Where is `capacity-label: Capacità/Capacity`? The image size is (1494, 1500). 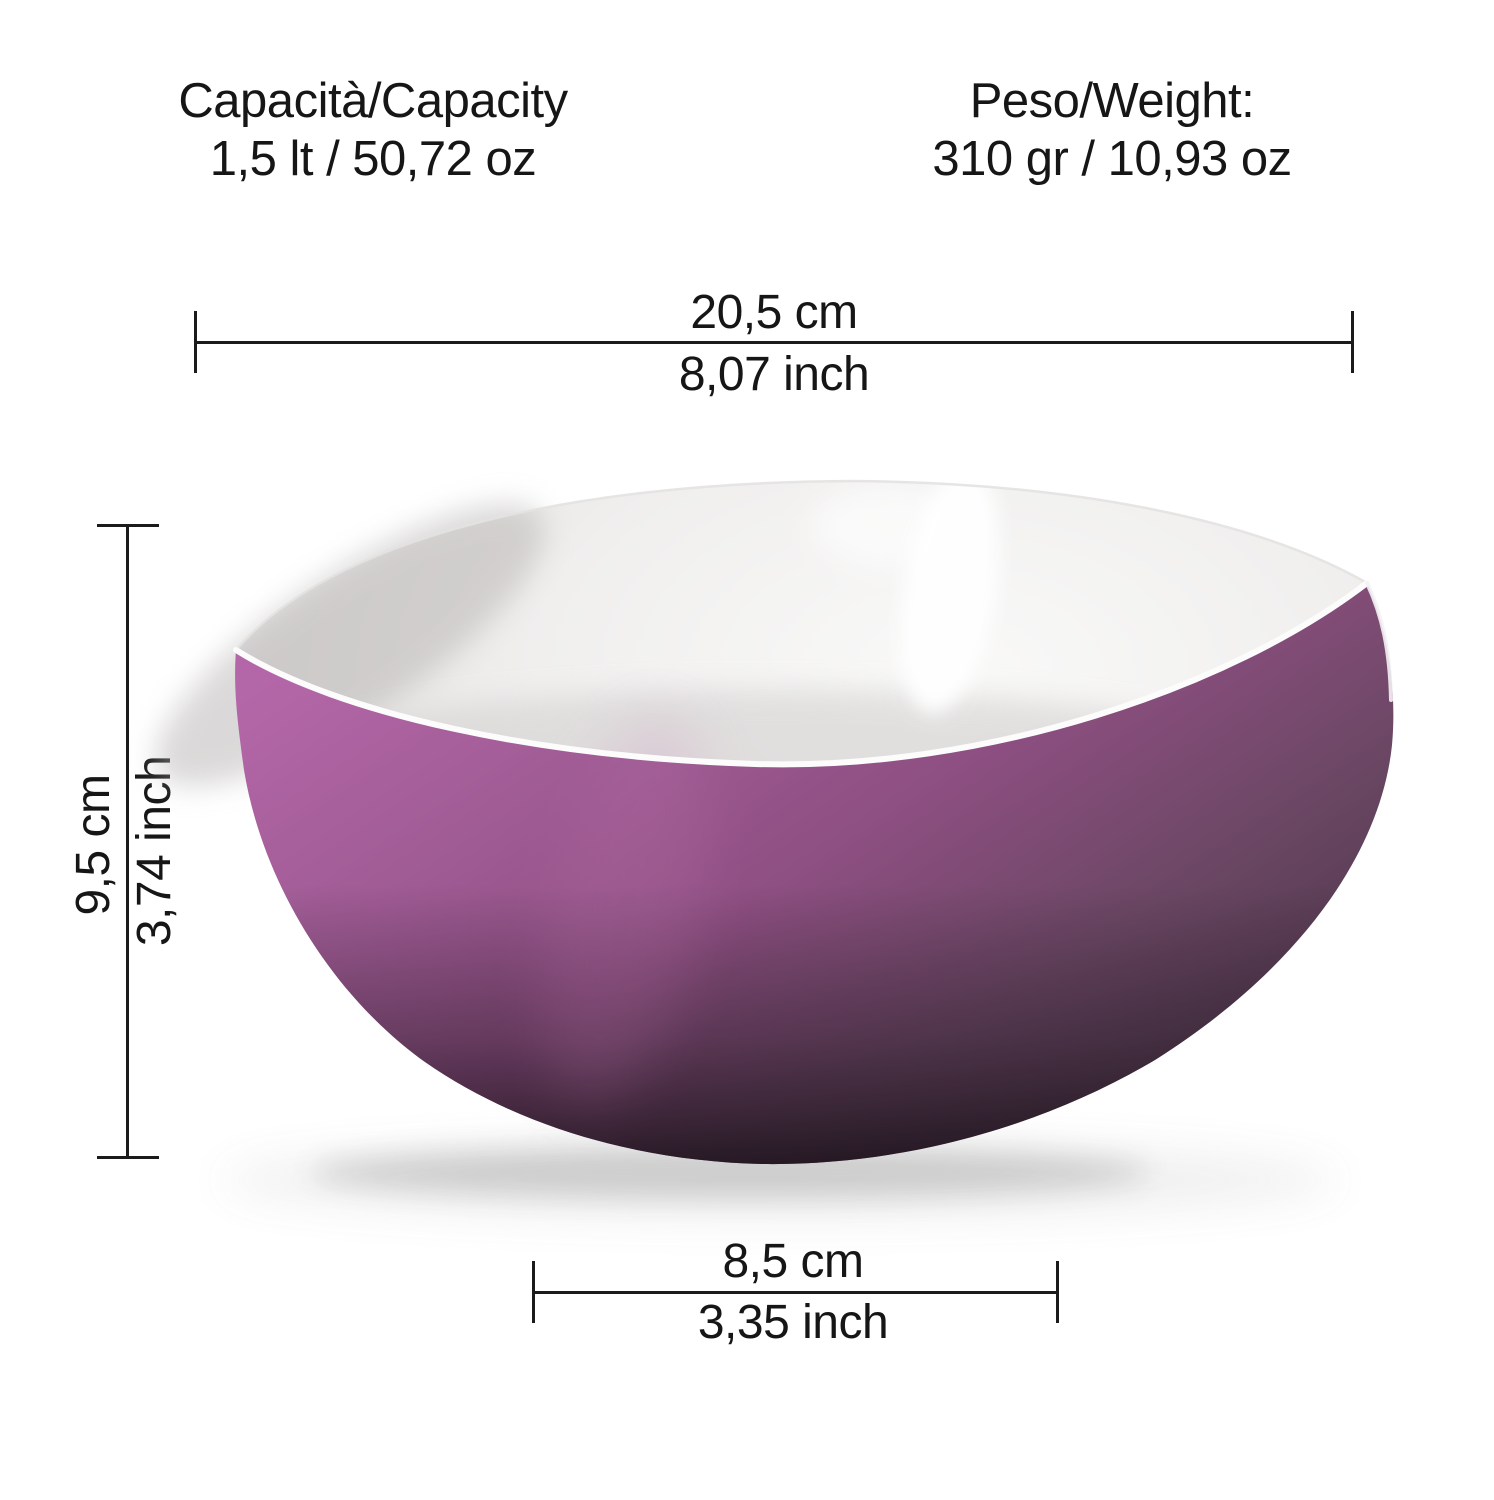 capacity-label: Capacità/Capacity is located at coordinates (373, 101).